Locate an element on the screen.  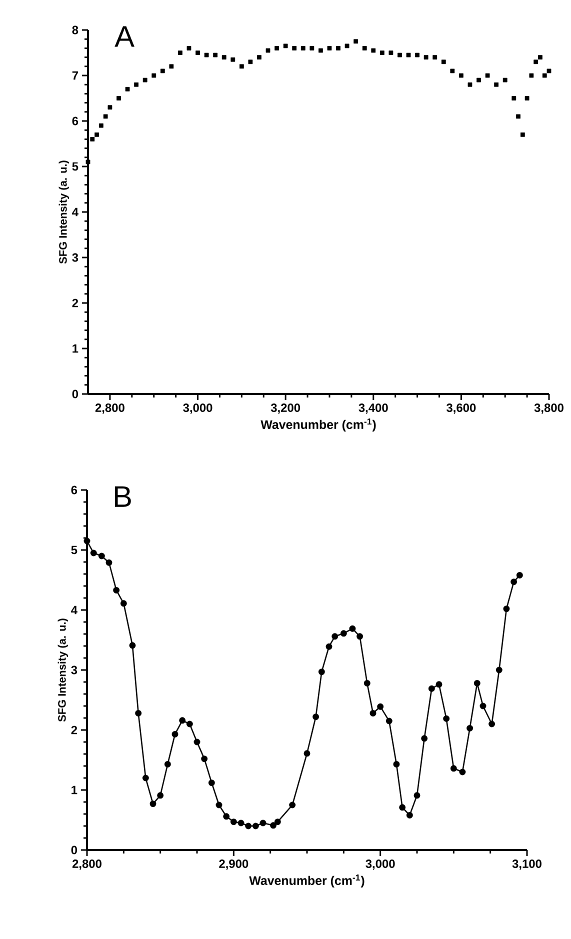
y-tick-label: 1 is located at coordinates (75, 790).